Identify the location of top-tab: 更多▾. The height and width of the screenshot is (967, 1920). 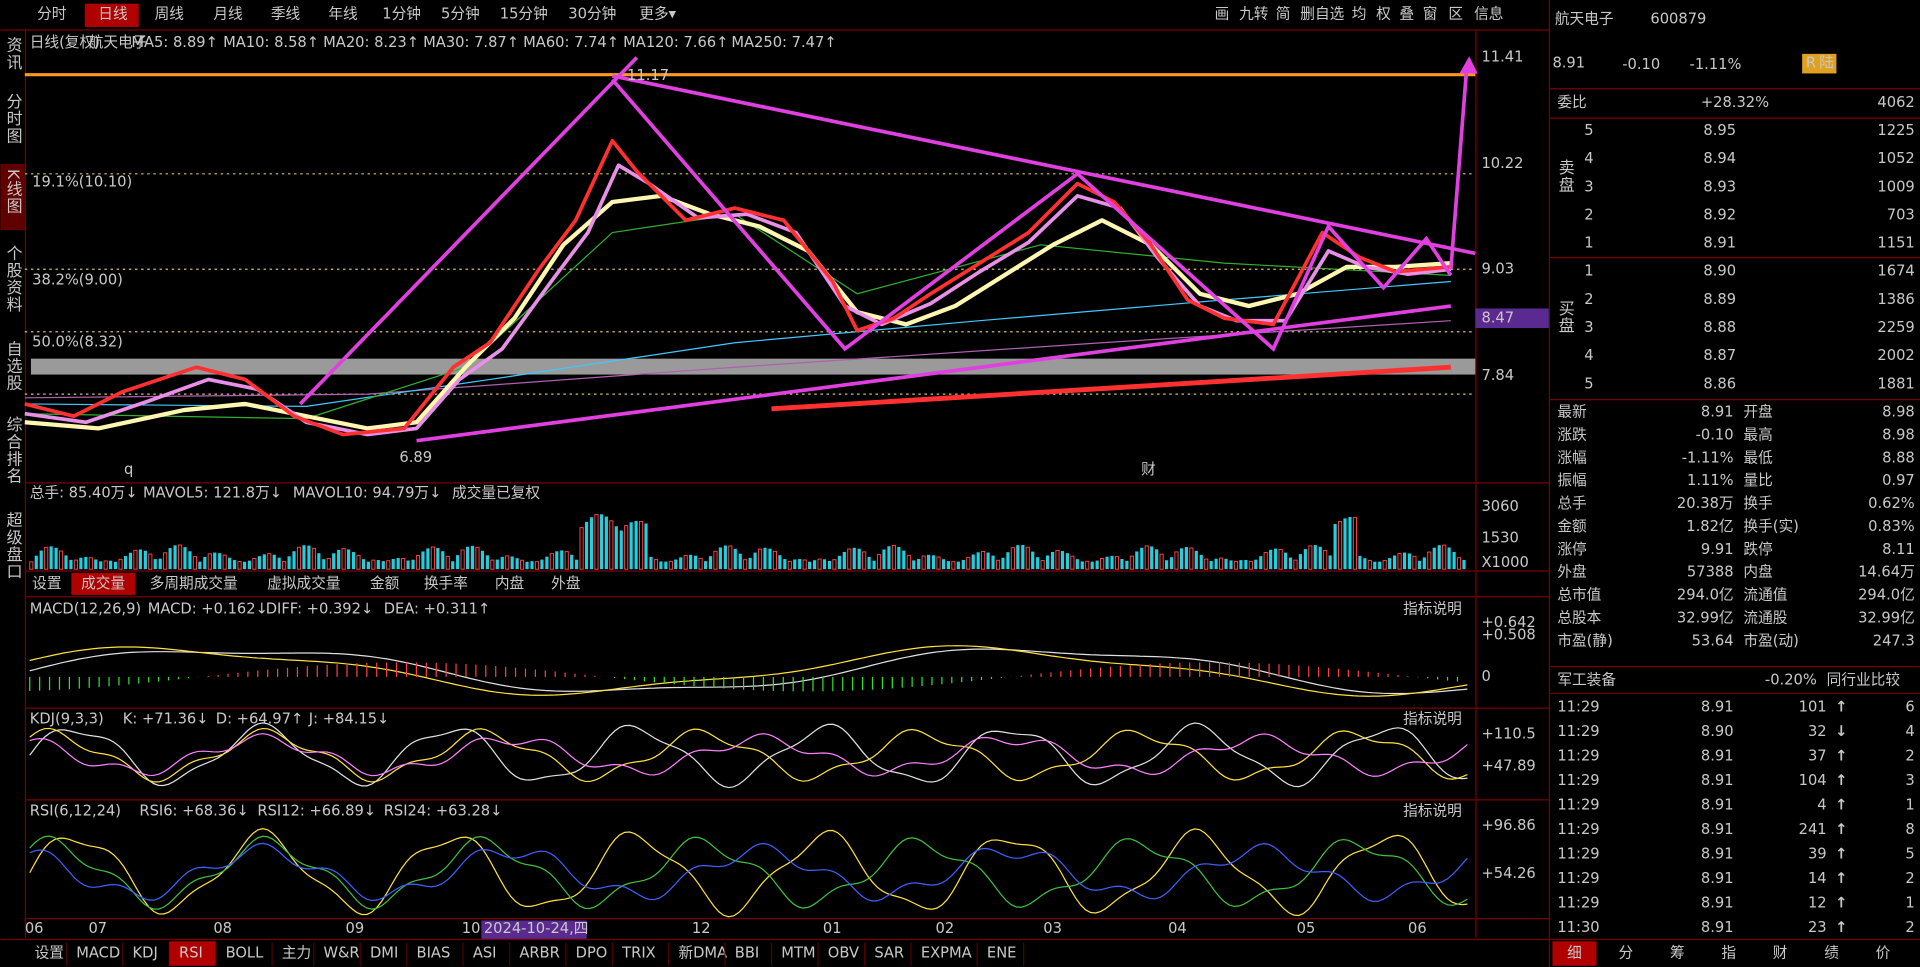
(657, 14).